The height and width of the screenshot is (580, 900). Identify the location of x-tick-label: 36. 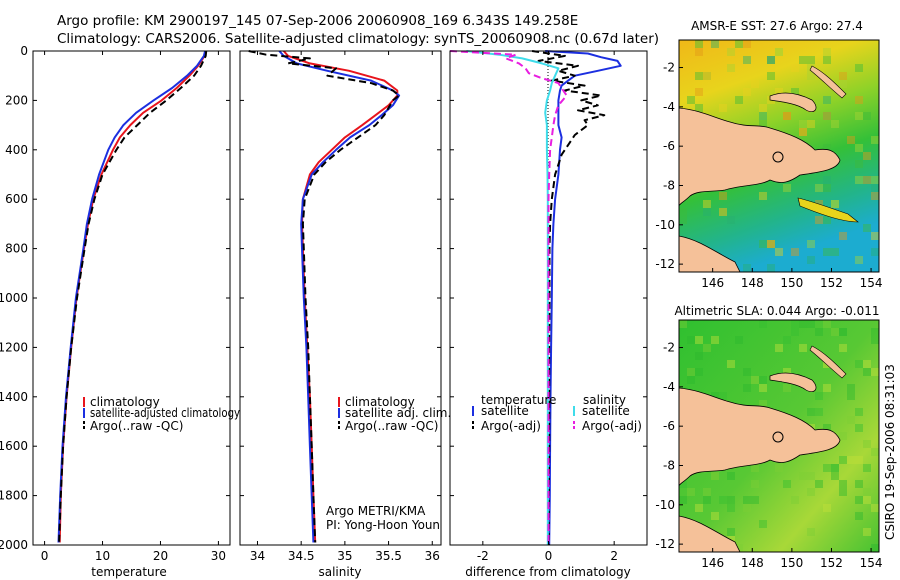
(432, 556).